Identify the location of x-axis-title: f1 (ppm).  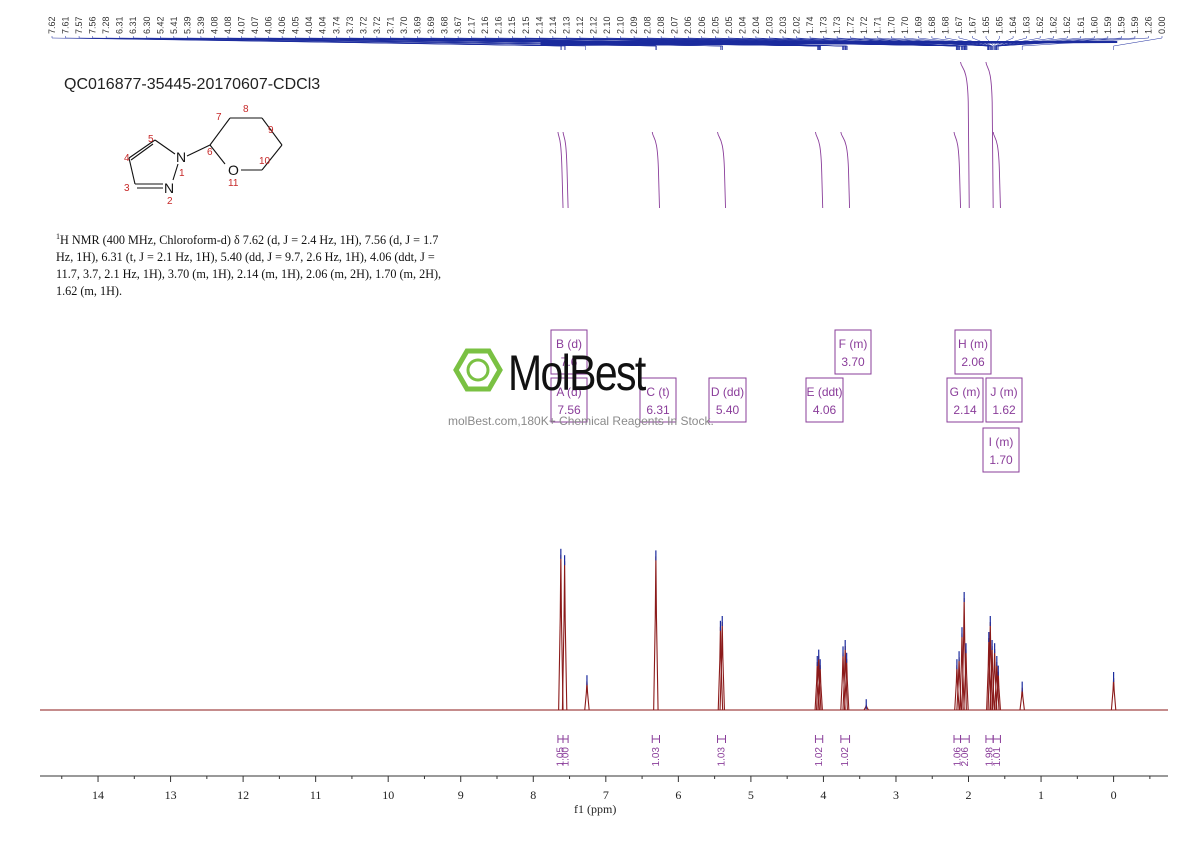
(595, 809).